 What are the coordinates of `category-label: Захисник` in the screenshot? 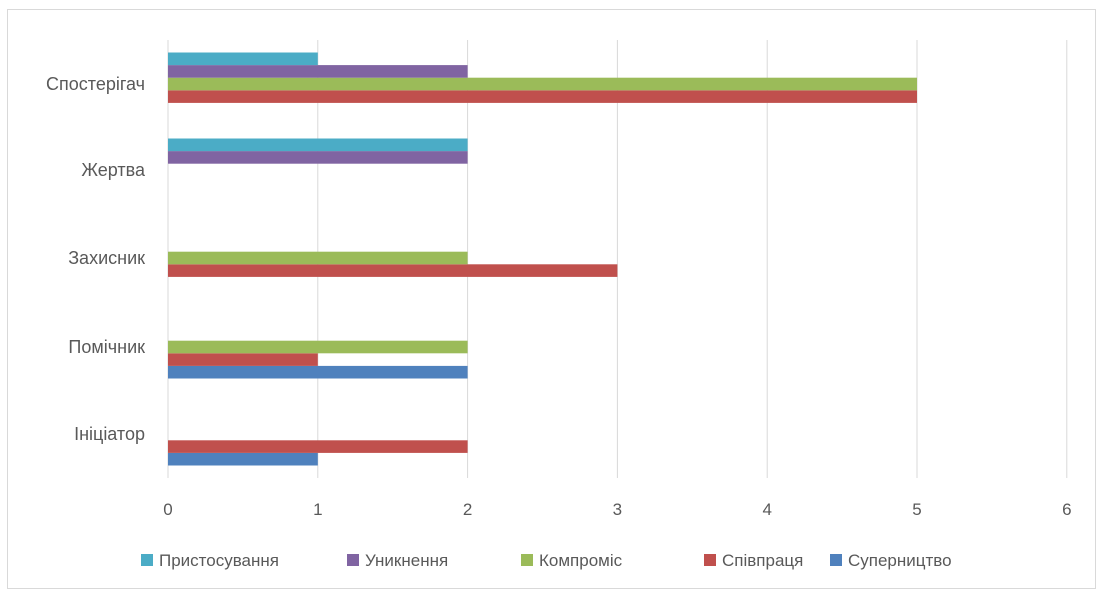 It's located at (106, 258).